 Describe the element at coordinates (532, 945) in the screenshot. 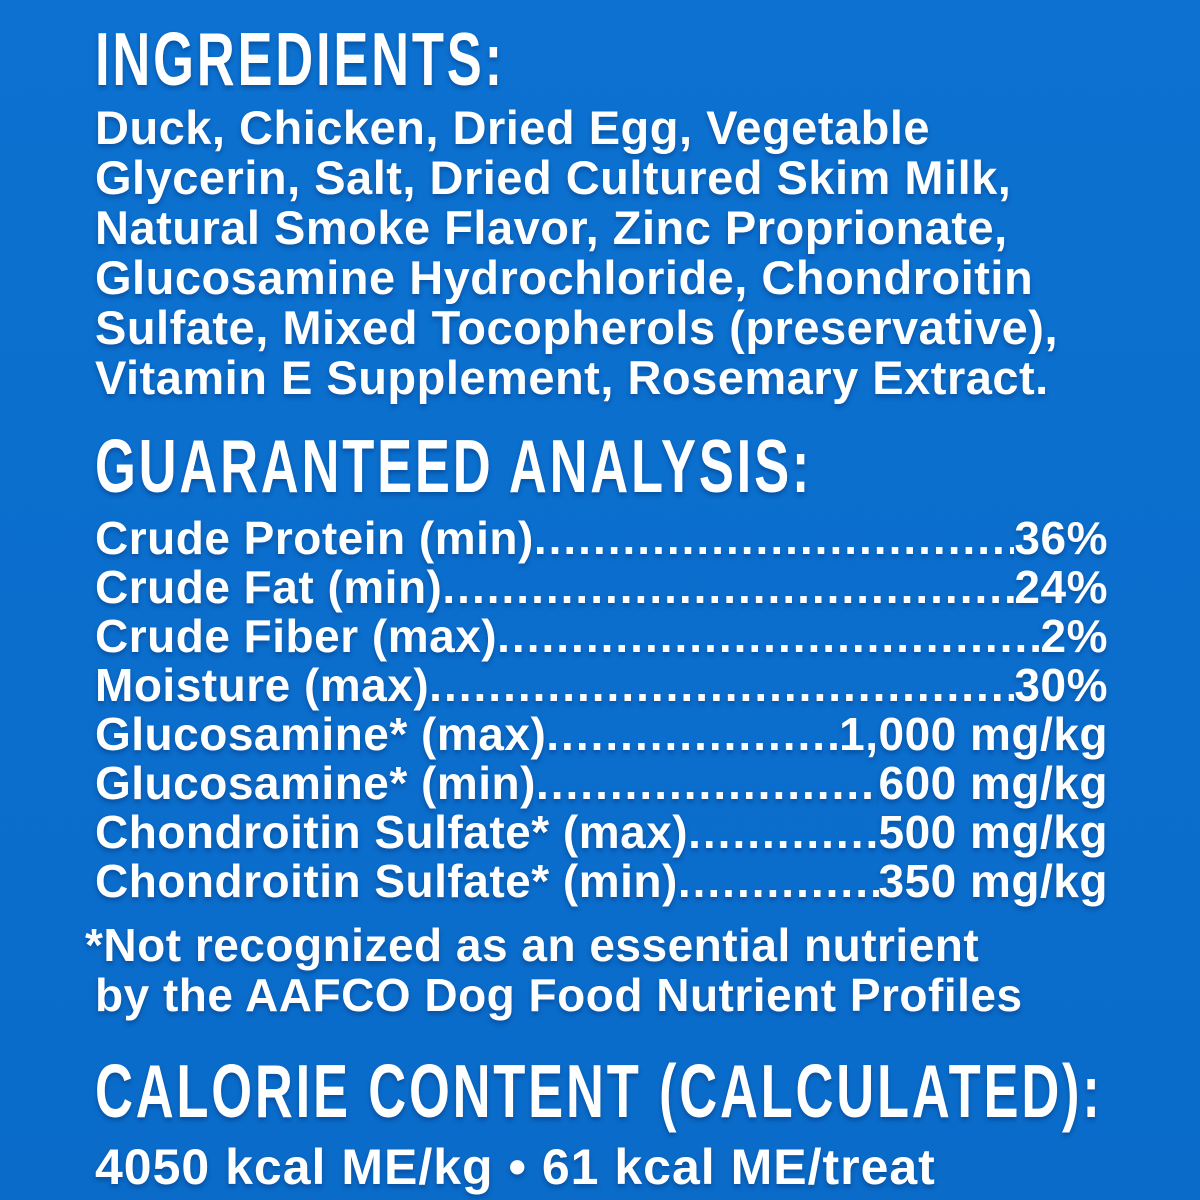

I see `footnote-line: *Not recognized as an essential nutrient` at that location.